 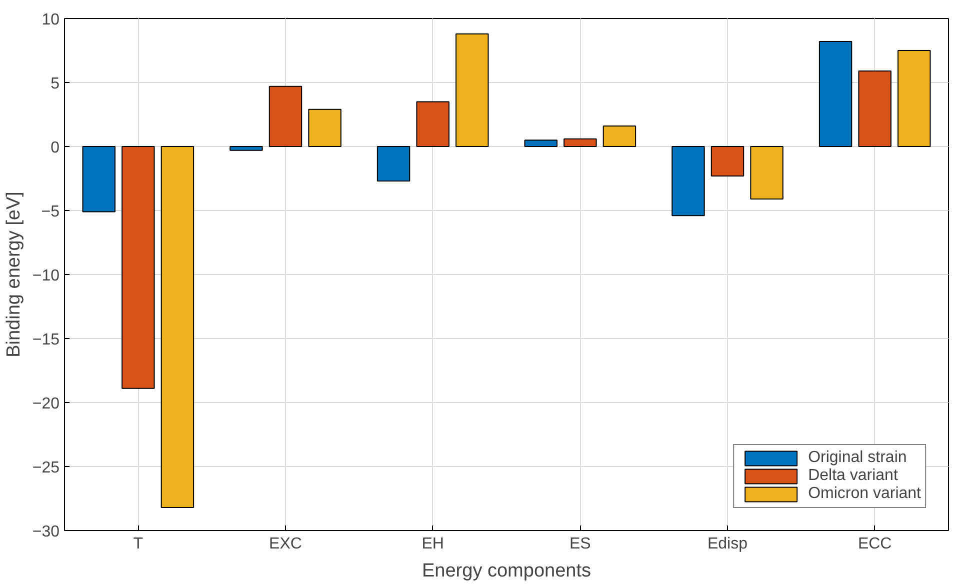 I want to click on x-axis-title: Energy components, so click(x=507, y=571).